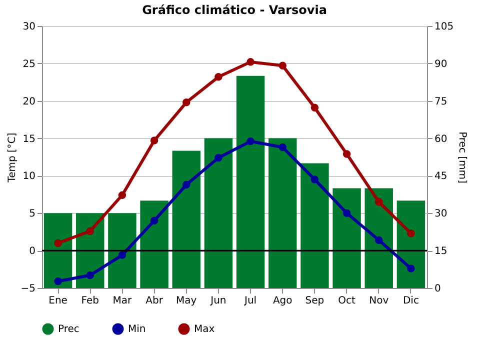 This screenshot has width=500, height=350. What do you see at coordinates (69, 329) in the screenshot?
I see `legend-label: Prec` at bounding box center [69, 329].